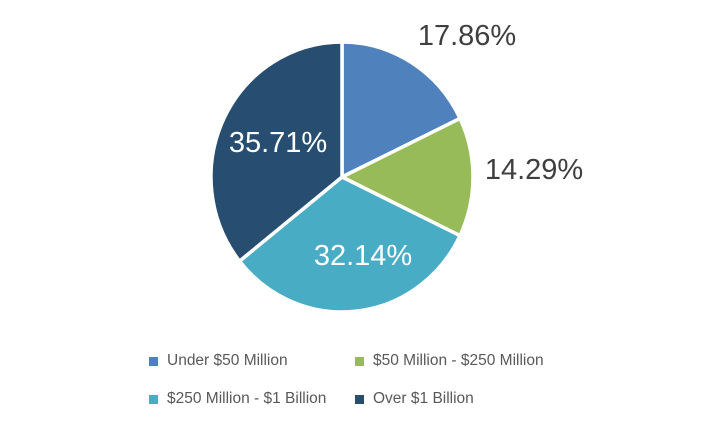 The width and height of the screenshot is (702, 422). I want to click on data-label-50-250-million: 14.29%, so click(534, 170).